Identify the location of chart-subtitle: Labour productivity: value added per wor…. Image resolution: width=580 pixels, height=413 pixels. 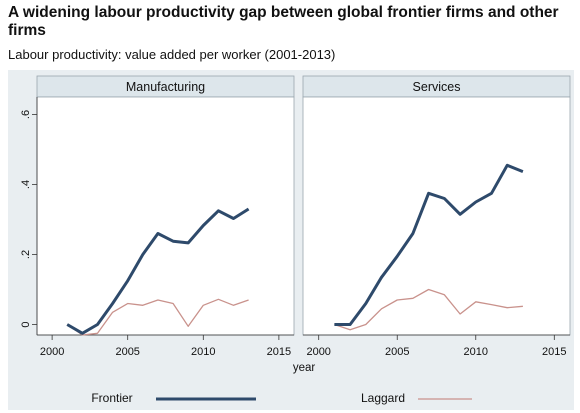
(172, 54).